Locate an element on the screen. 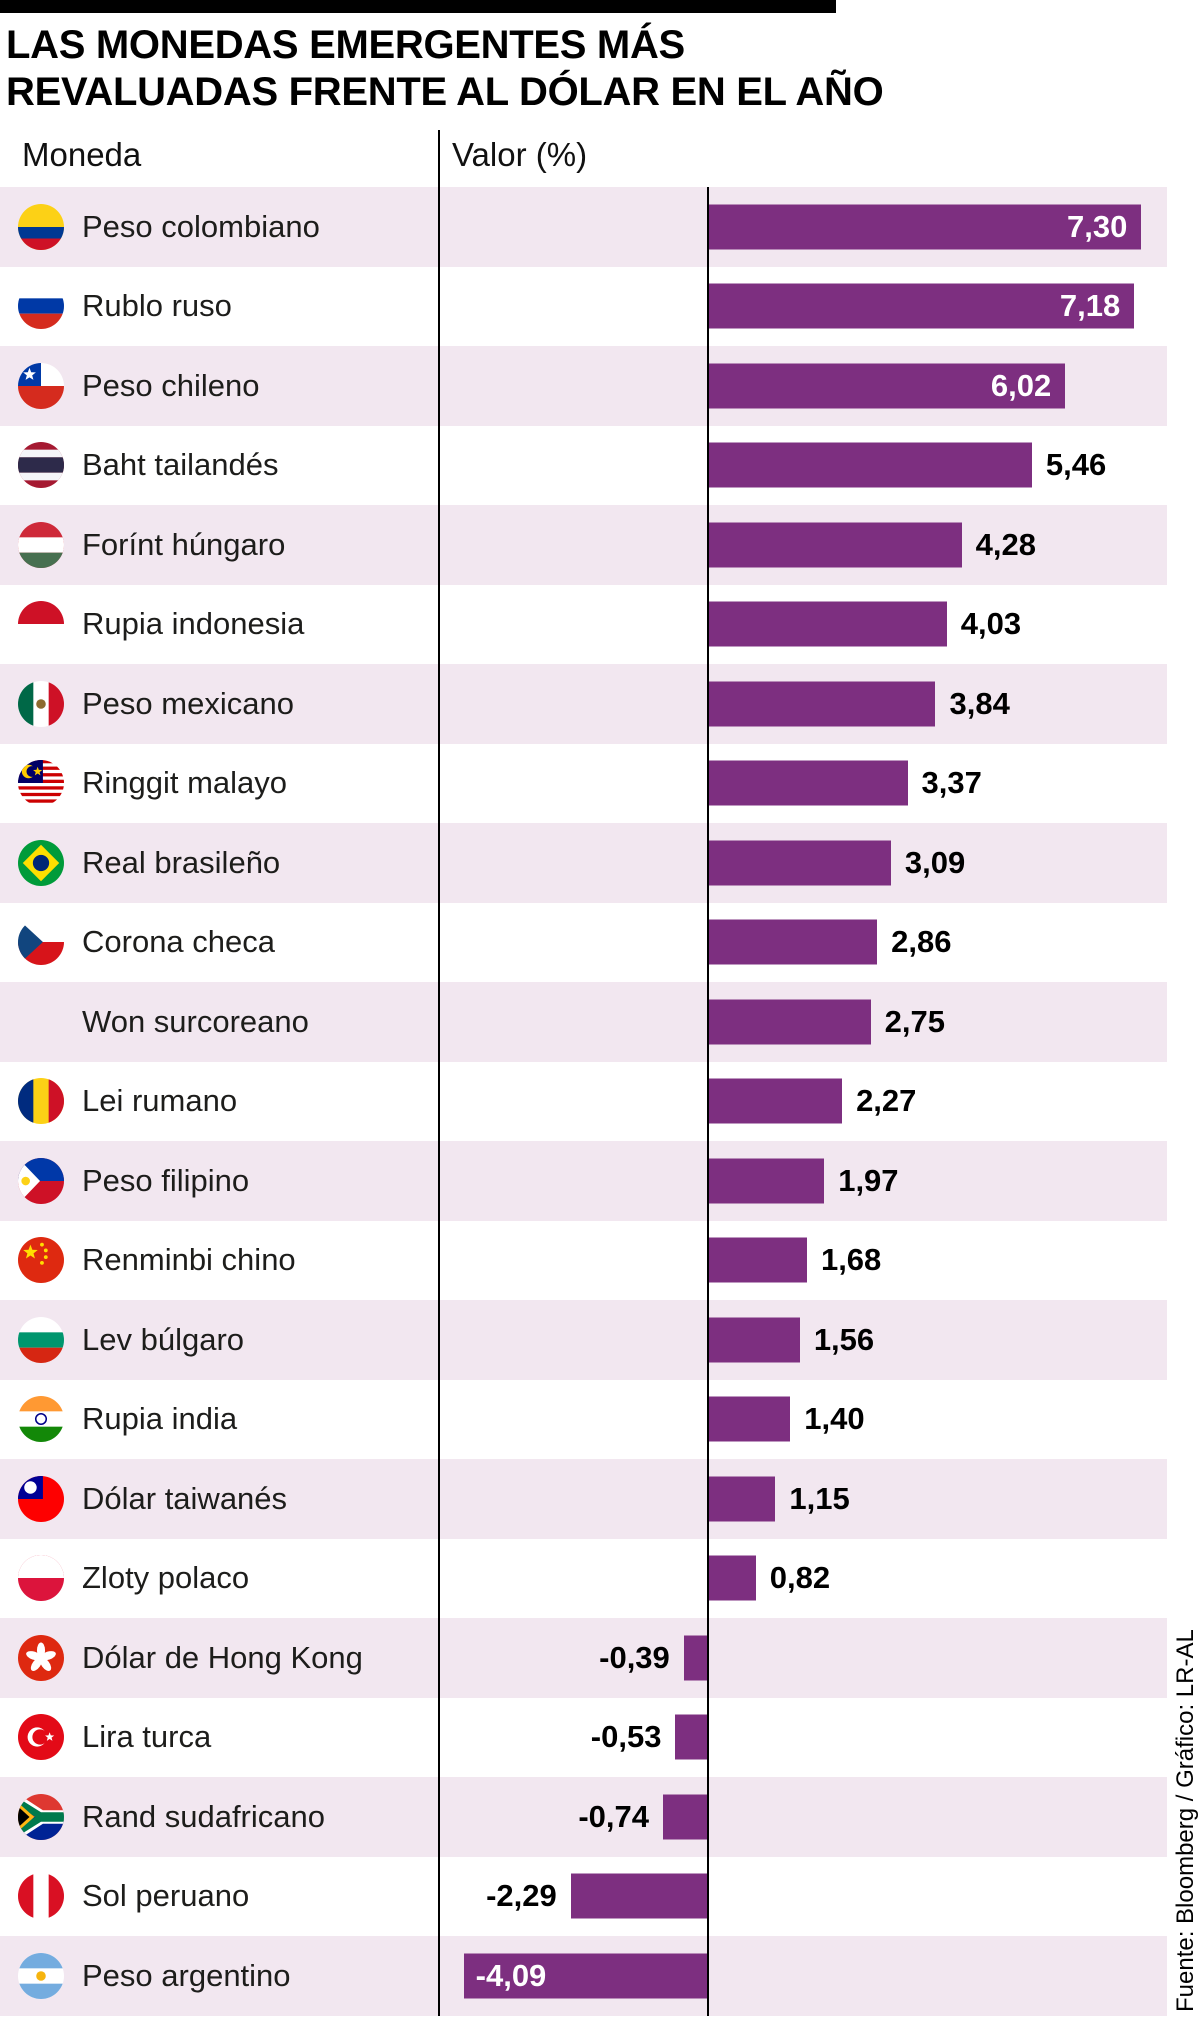 Image resolution: width=1200 pixels, height=2024 pixels. table-row: Zloty polaco 0,82 is located at coordinates (583, 1579).